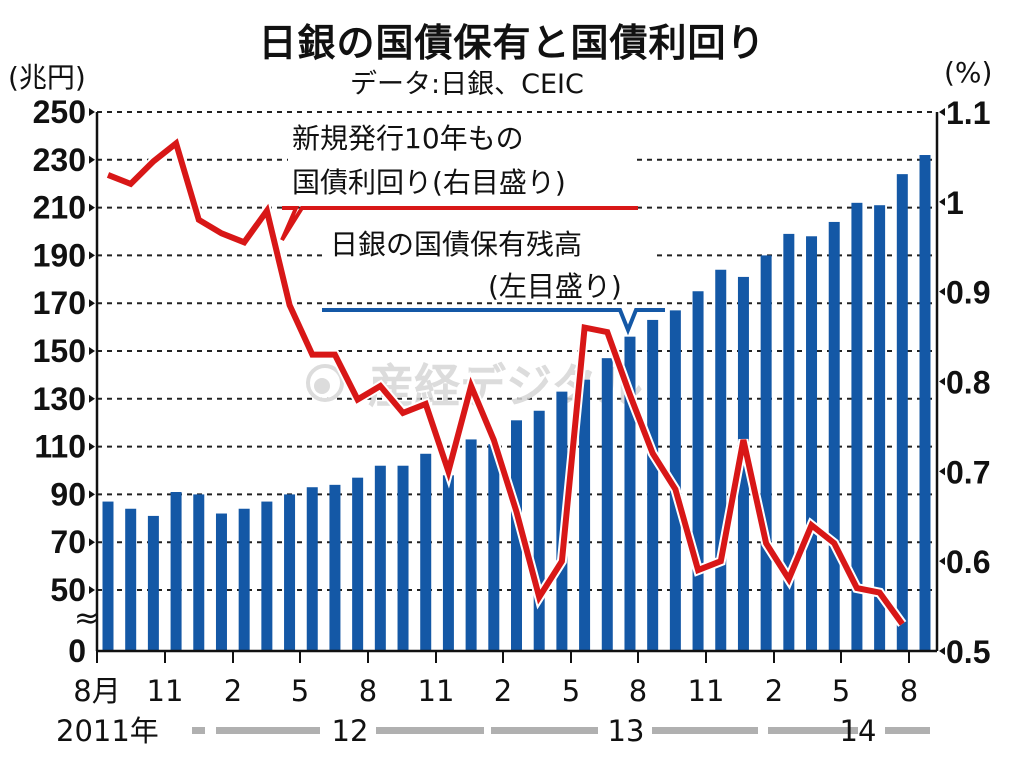  What do you see at coordinates (555, 286) in the screenshot?
I see `svg-text: (左目盛り)` at bounding box center [555, 286].